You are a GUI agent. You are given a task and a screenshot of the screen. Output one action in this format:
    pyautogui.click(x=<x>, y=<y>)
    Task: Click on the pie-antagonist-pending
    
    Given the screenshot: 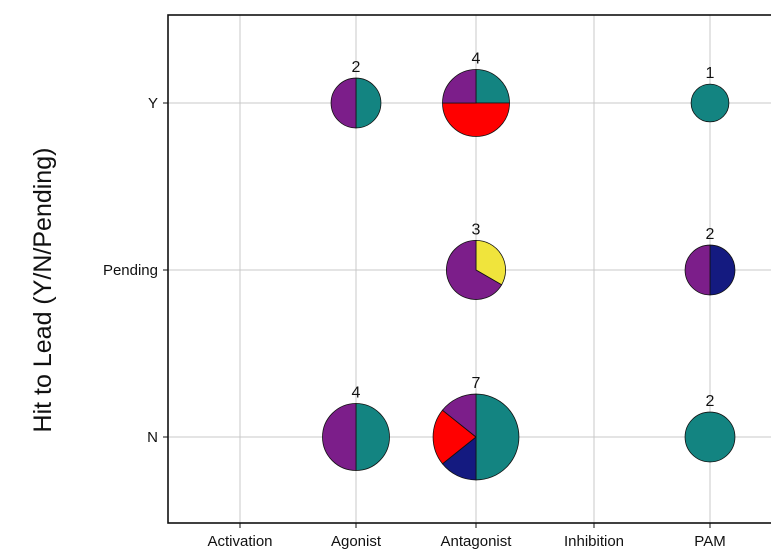 What is the action you would take?
    pyautogui.click(x=476, y=270)
    